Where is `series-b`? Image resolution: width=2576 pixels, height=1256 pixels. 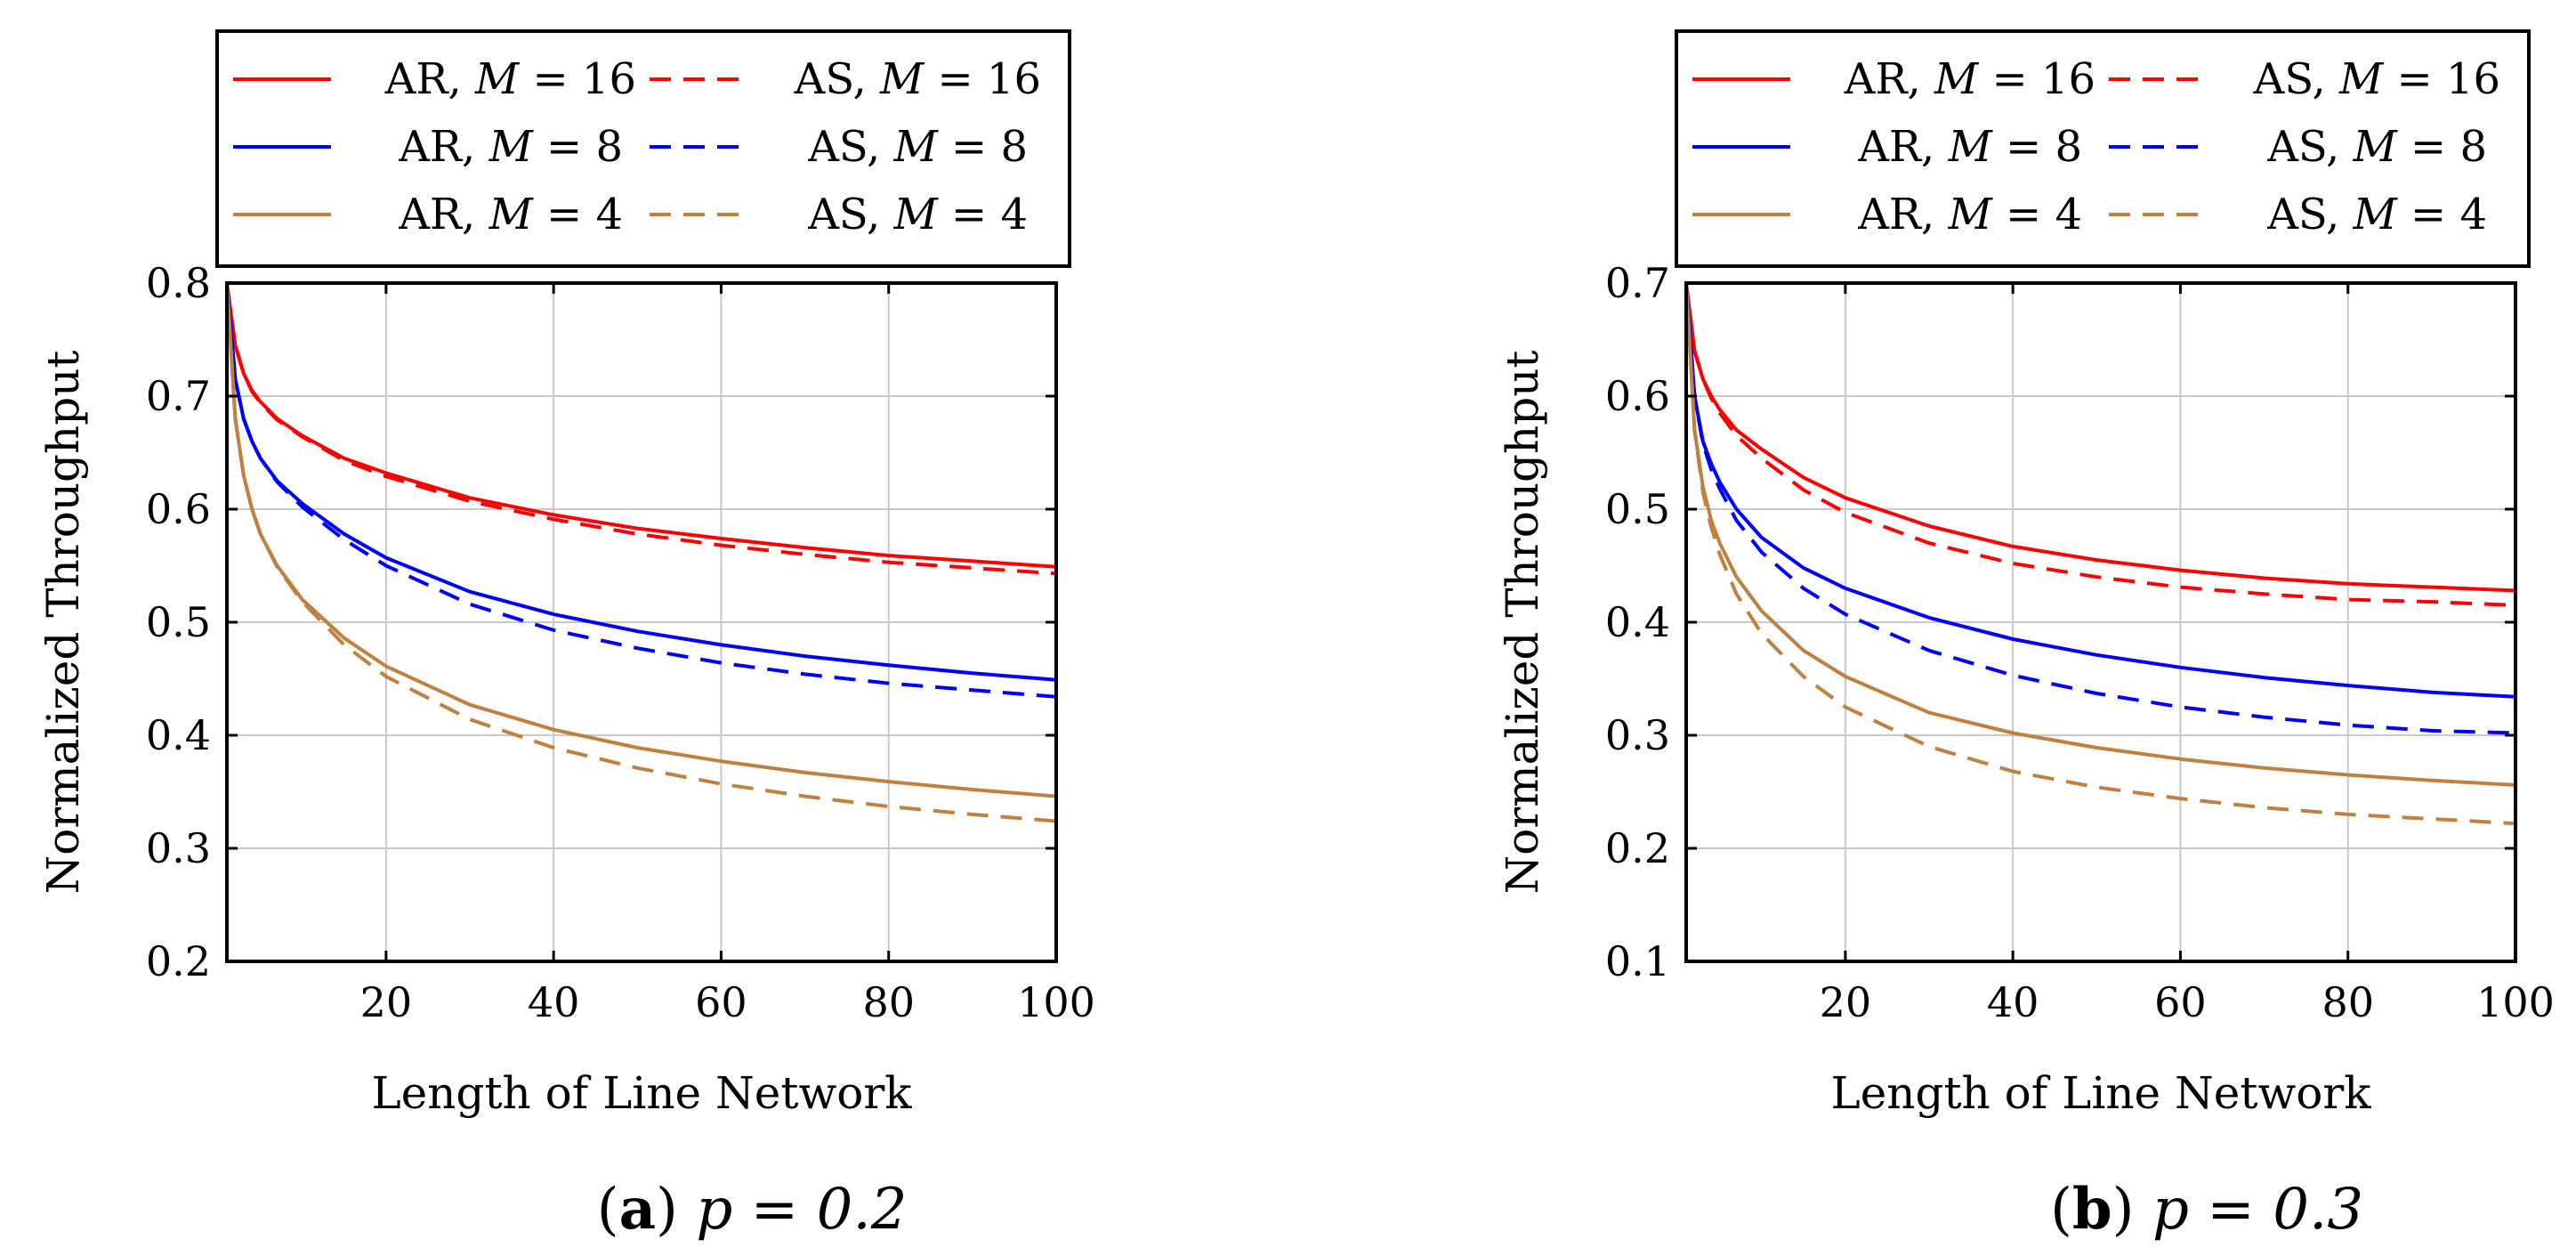 series-b is located at coordinates (2100, 554).